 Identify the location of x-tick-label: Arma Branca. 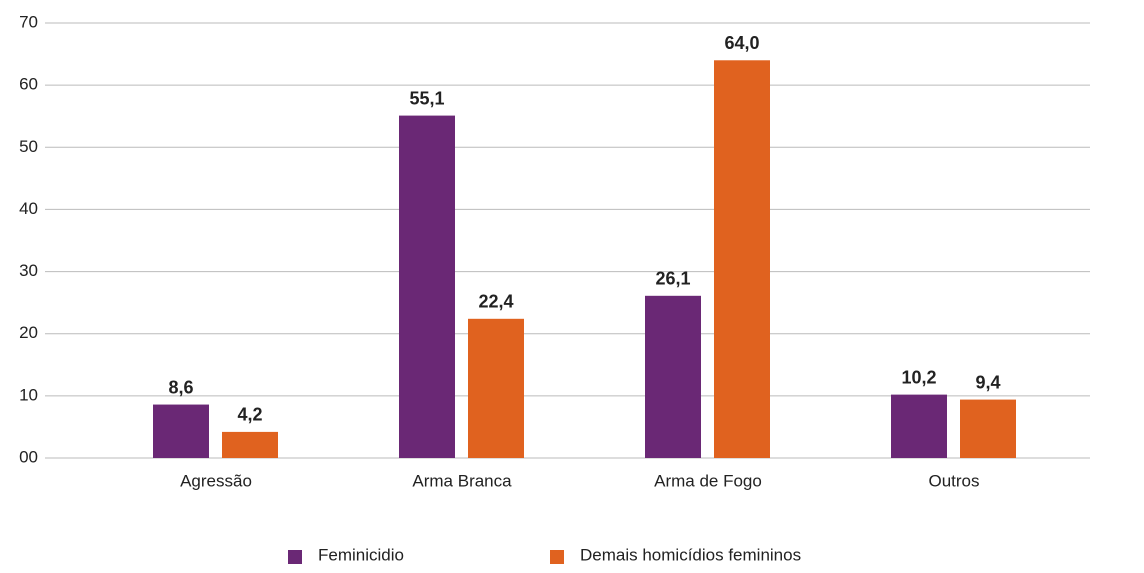
(462, 480).